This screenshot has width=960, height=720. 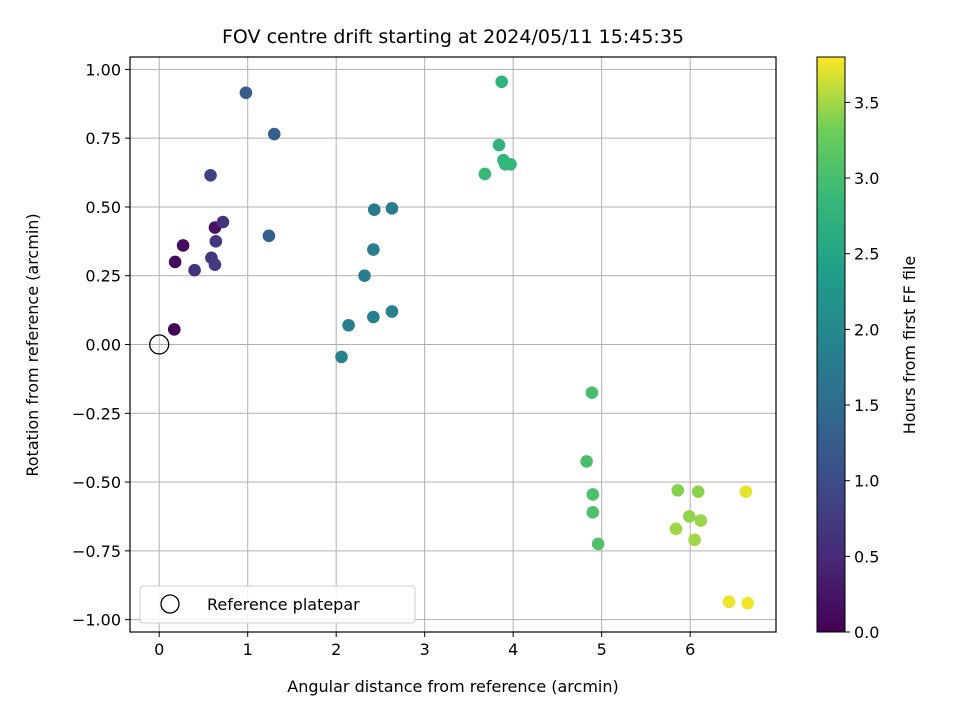 I want to click on x-tick-label: 1, so click(x=248, y=649).